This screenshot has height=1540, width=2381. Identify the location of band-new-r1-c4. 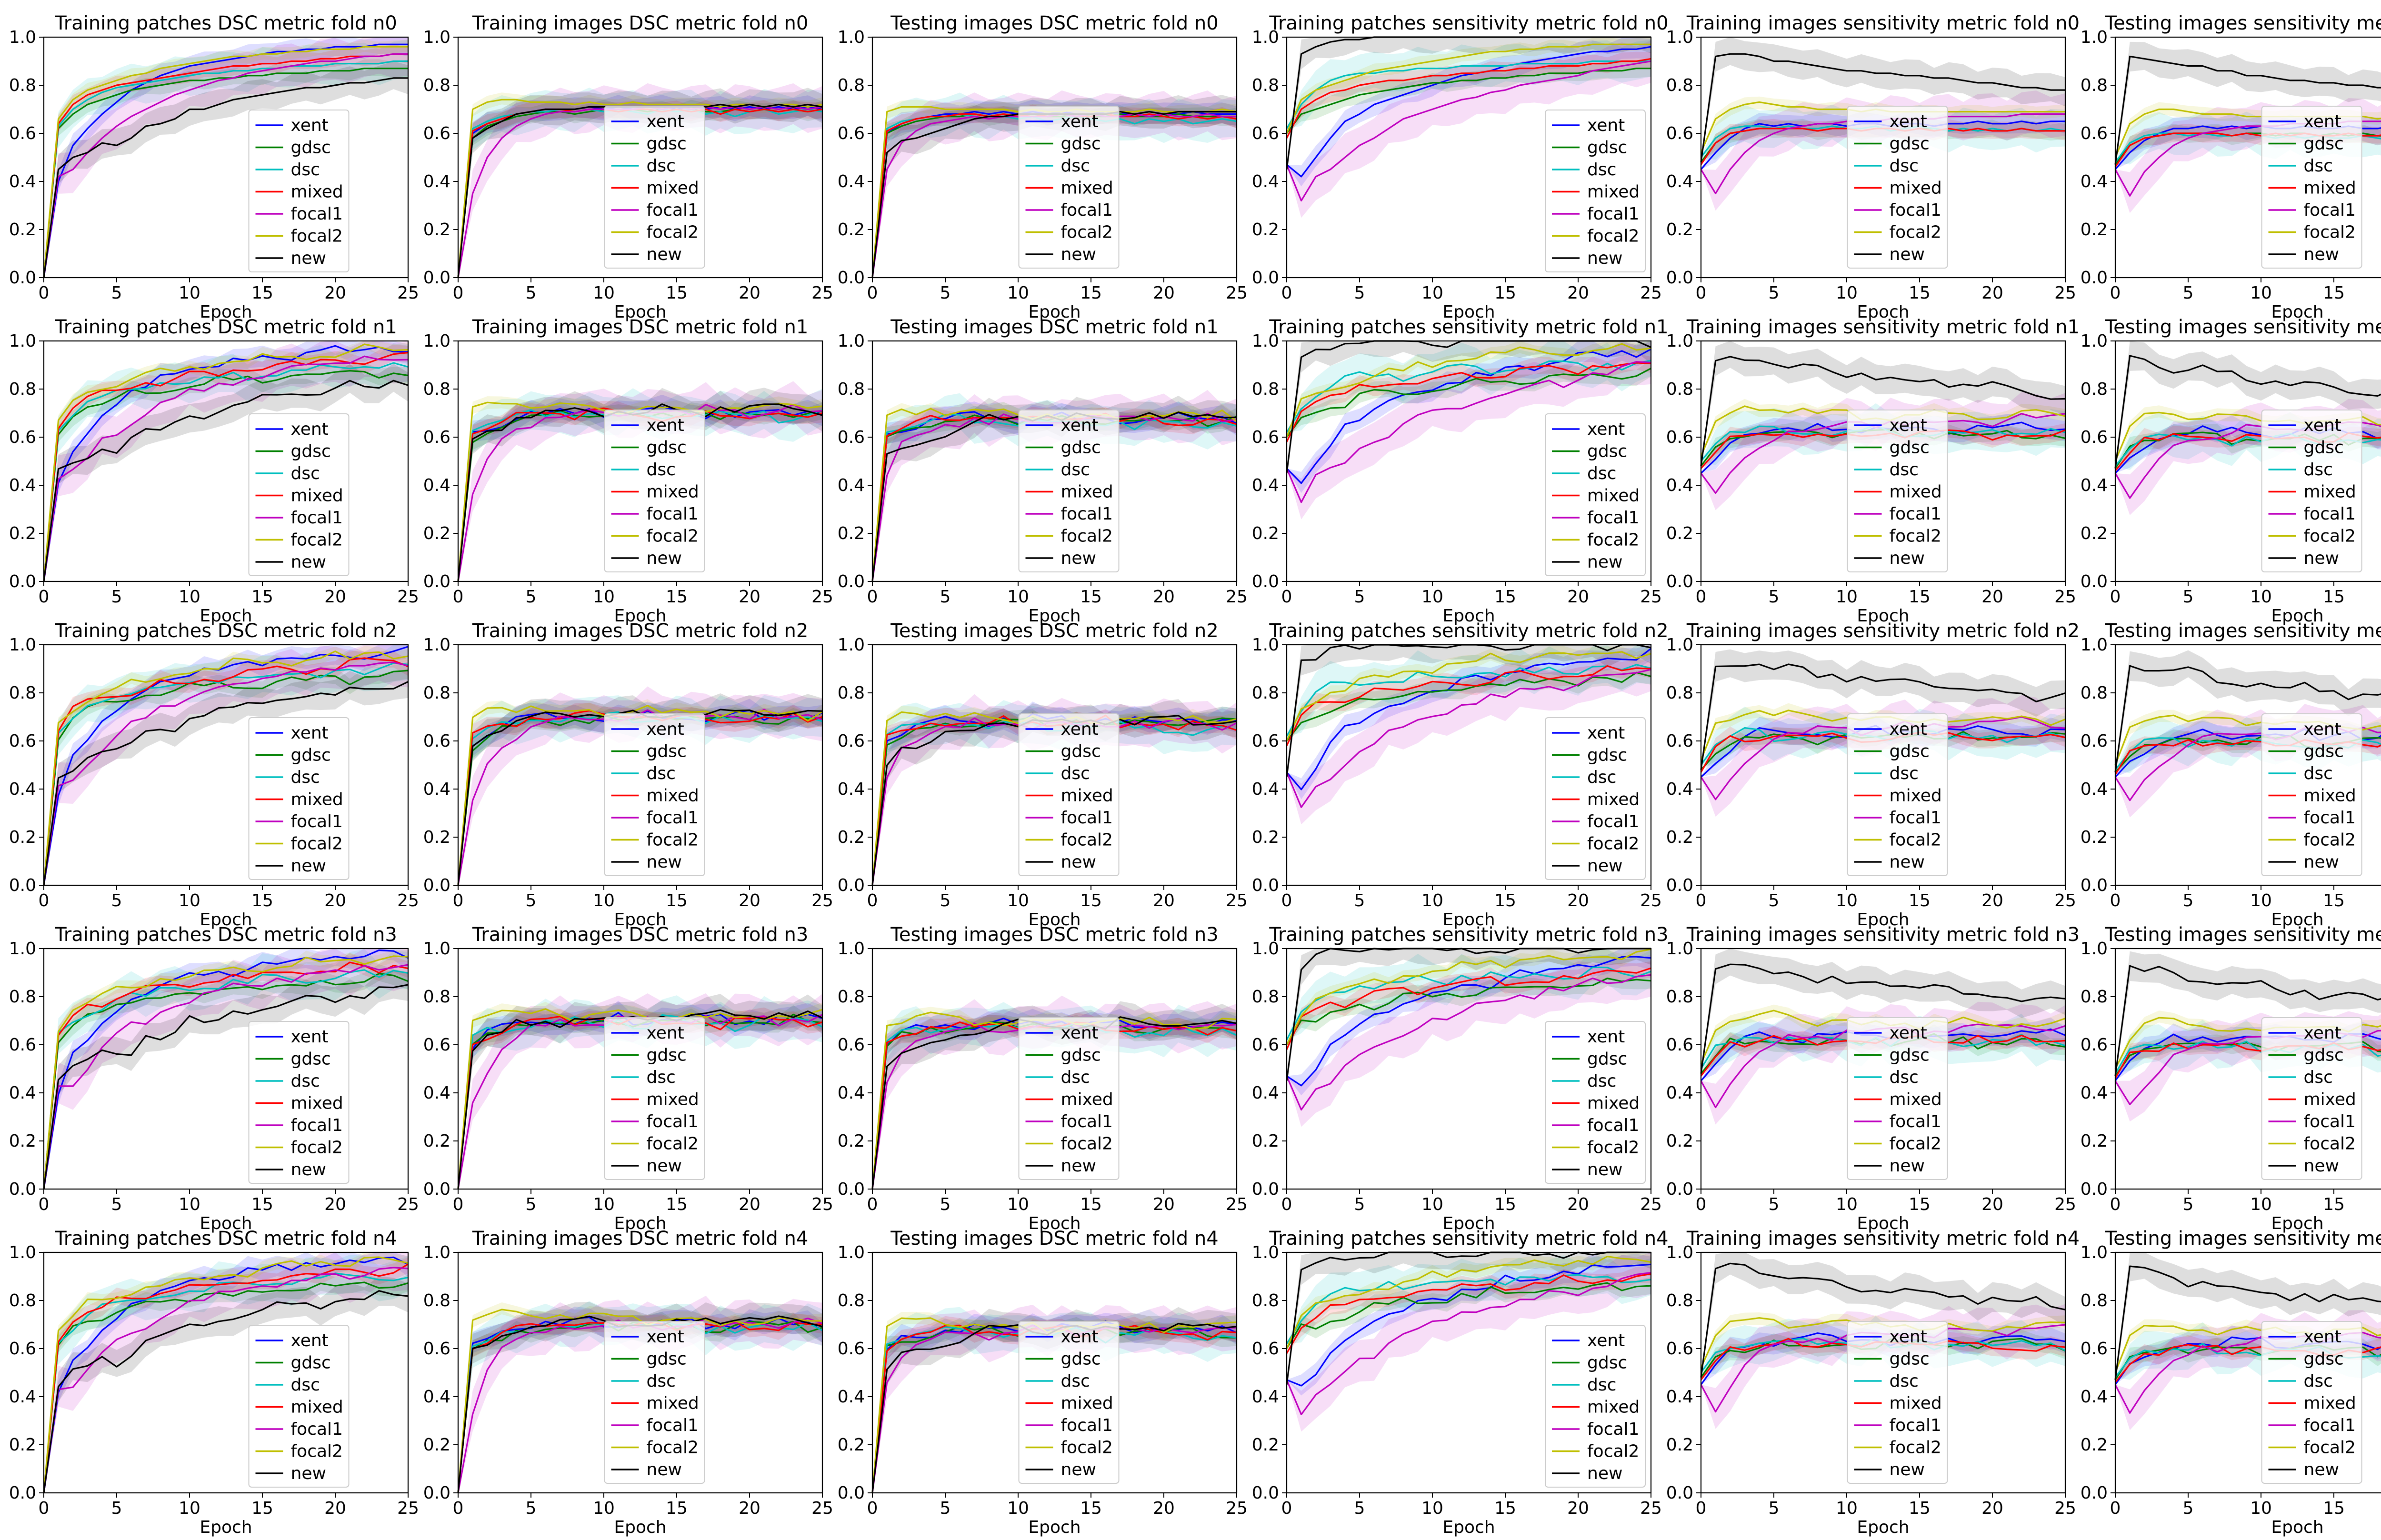
(1883, 403).